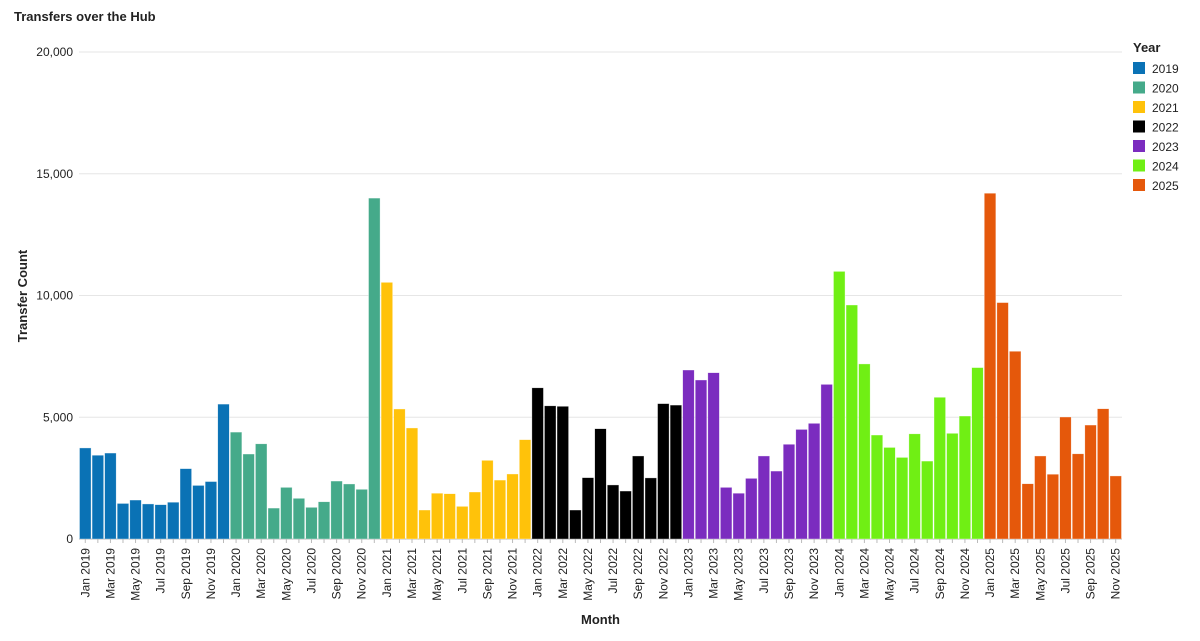  Describe the element at coordinates (890, 574) in the screenshot. I see `x-tick-label: May 2024` at that location.